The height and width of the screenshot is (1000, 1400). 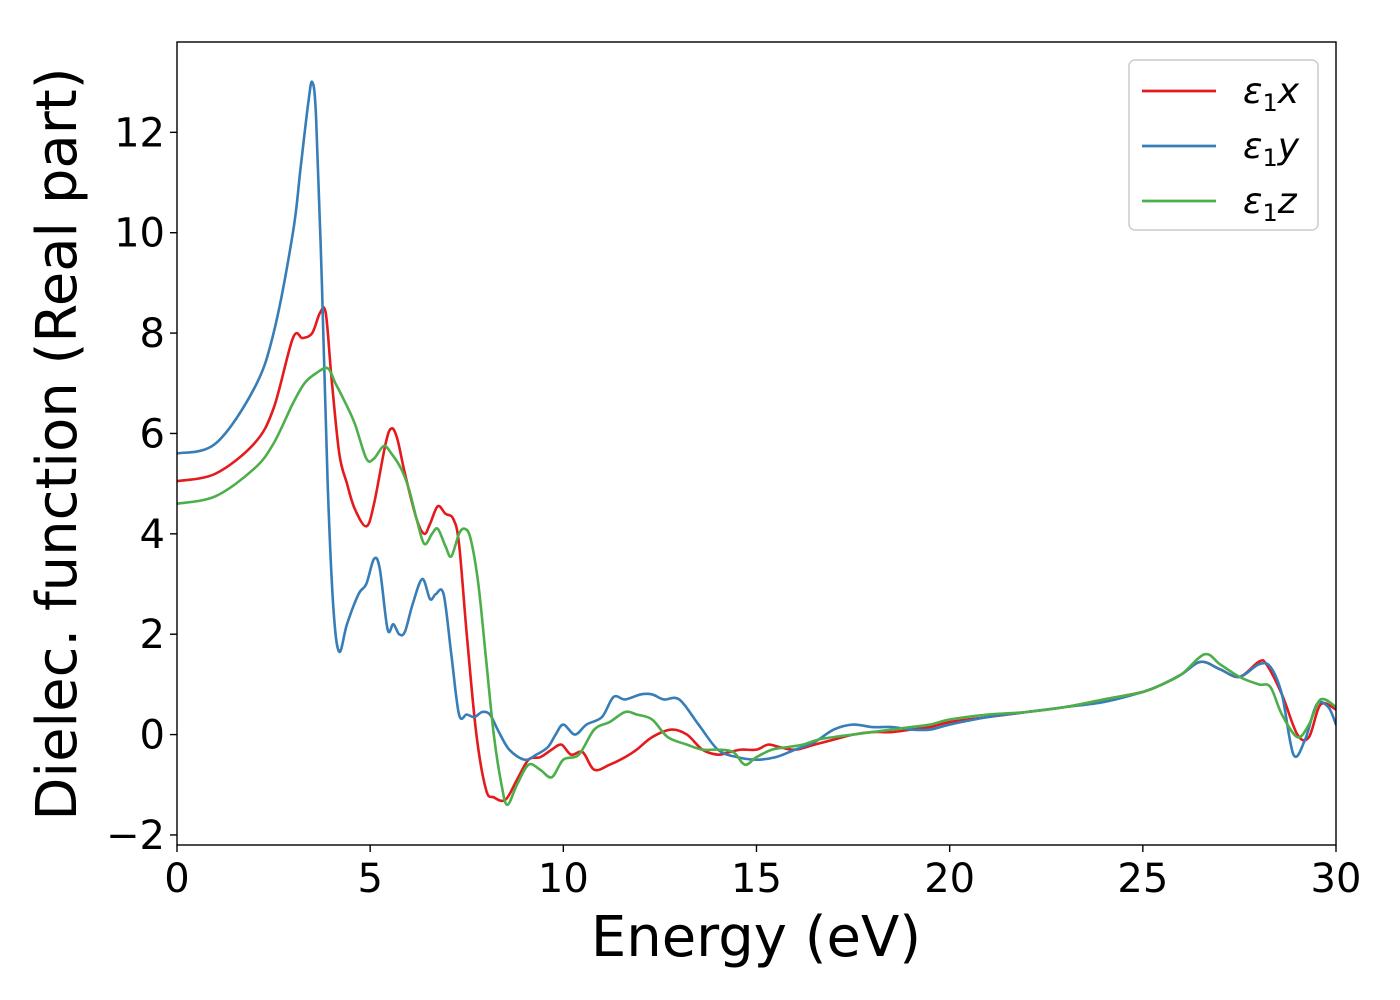 I want to click on y-tick-label: 12, so click(x=139, y=133).